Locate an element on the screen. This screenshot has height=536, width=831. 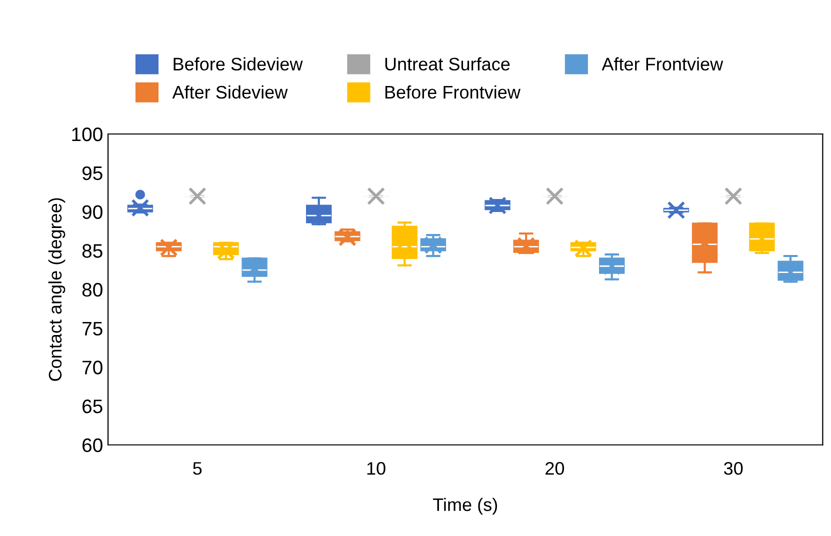
legend-label: Before Sideview is located at coordinates (238, 64).